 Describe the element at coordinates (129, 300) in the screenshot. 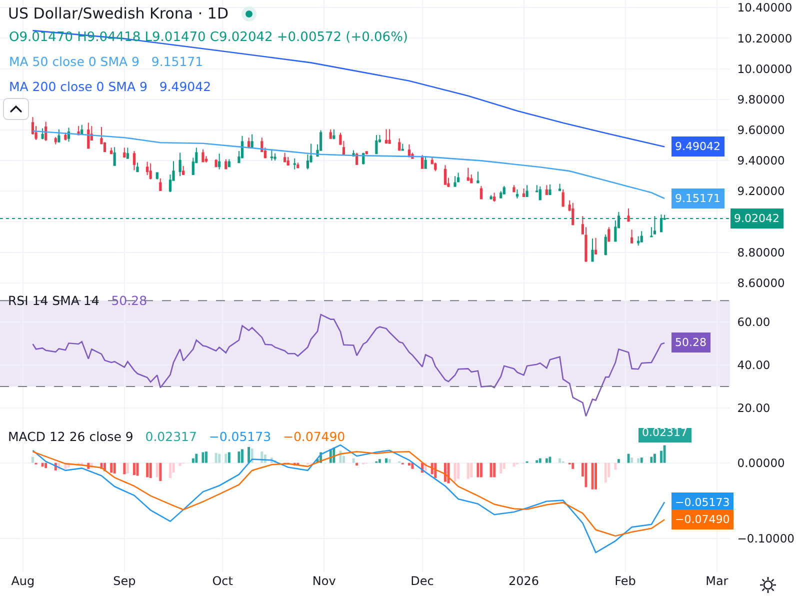

I see `text: 50.28` at that location.